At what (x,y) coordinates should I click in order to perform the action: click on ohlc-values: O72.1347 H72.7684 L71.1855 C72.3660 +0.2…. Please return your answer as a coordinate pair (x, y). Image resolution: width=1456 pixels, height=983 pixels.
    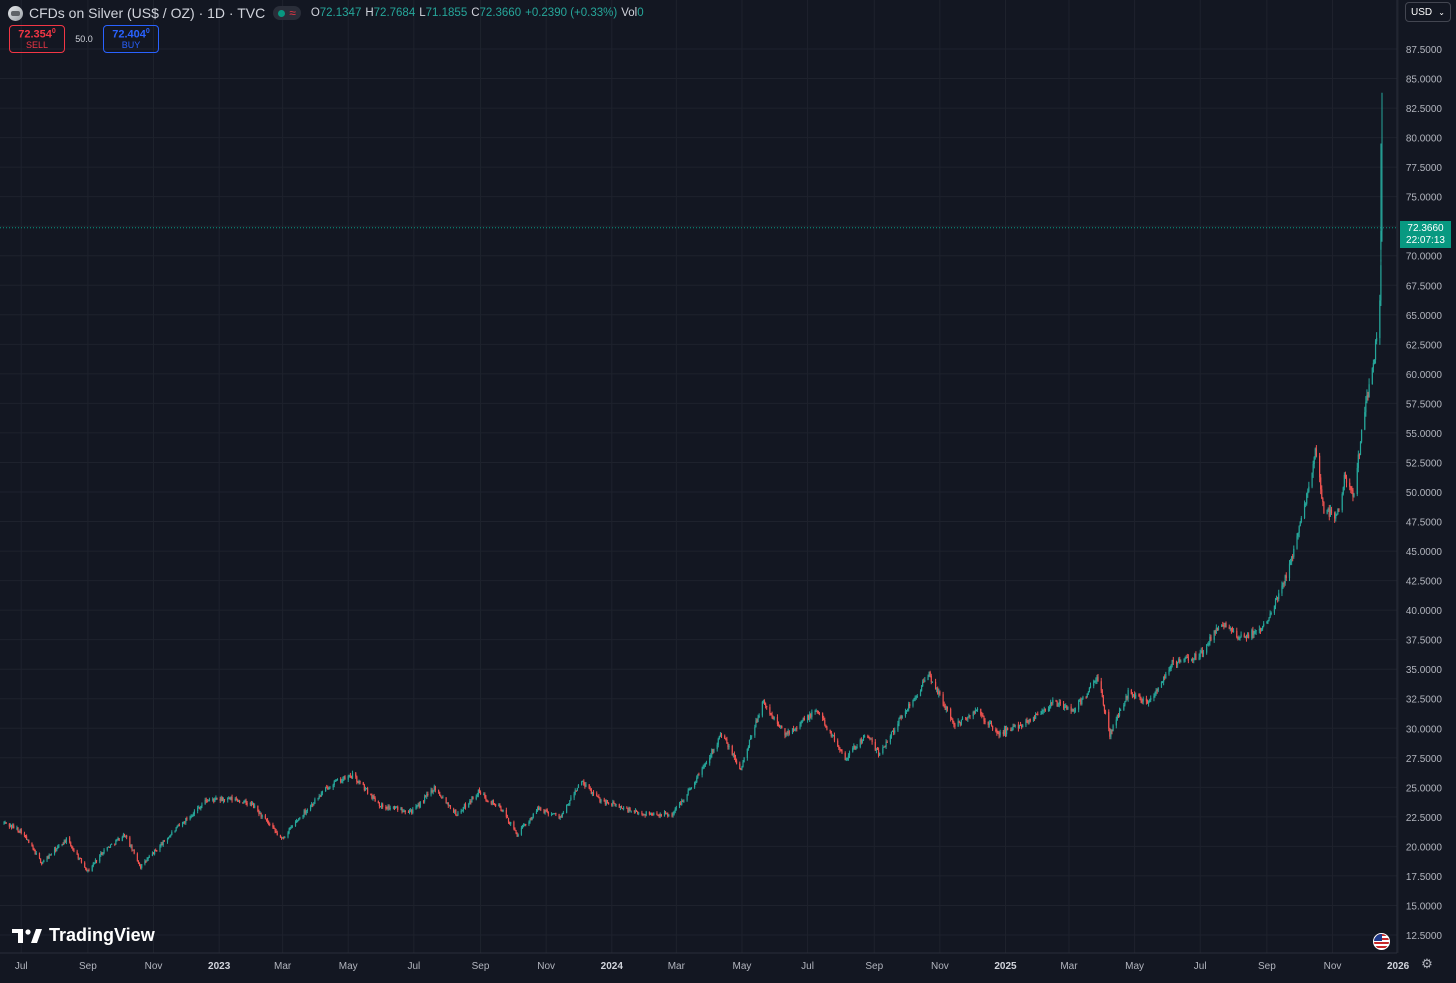
    Looking at the image, I should click on (477, 13).